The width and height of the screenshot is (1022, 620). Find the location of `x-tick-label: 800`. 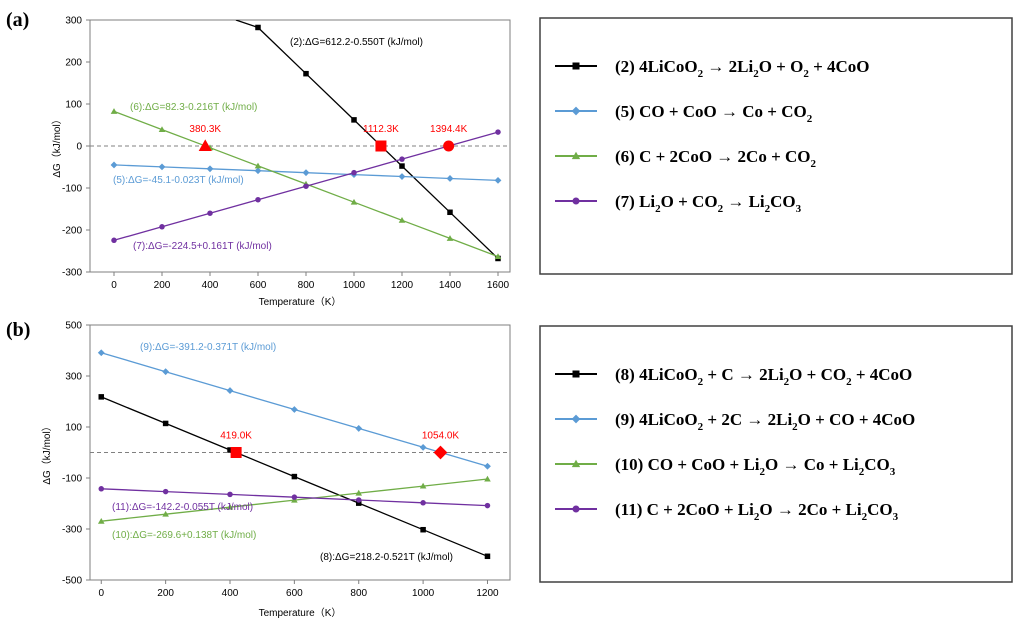

x-tick-label: 800 is located at coordinates (358, 593).